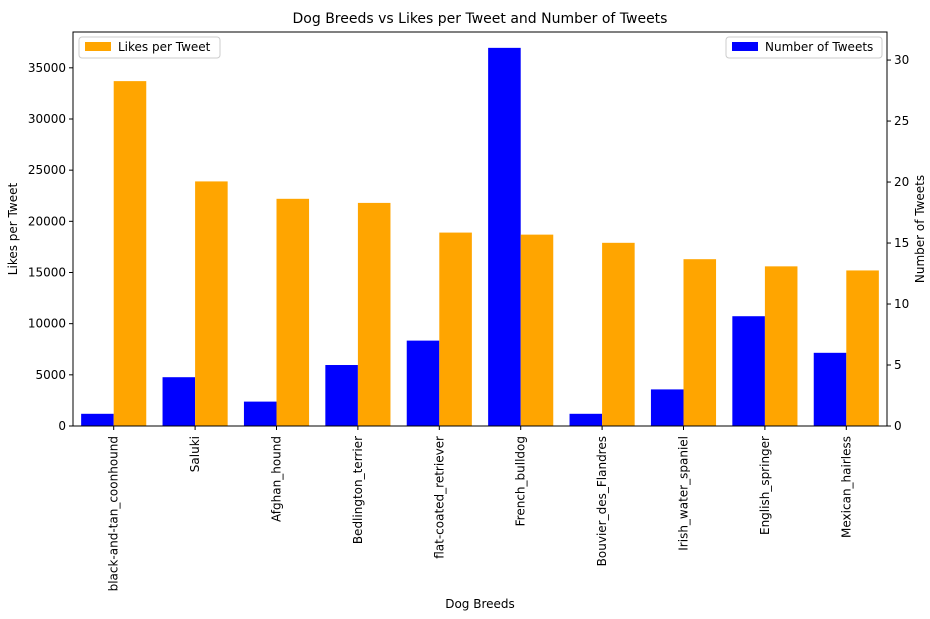  I want to click on bar-likes-per-tweet-bouvier-des-flandres, so click(618, 334).